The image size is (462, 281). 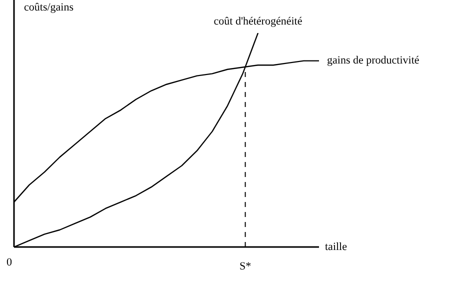 I want to click on series-label: coût d'hétérogénéité, so click(x=258, y=21).